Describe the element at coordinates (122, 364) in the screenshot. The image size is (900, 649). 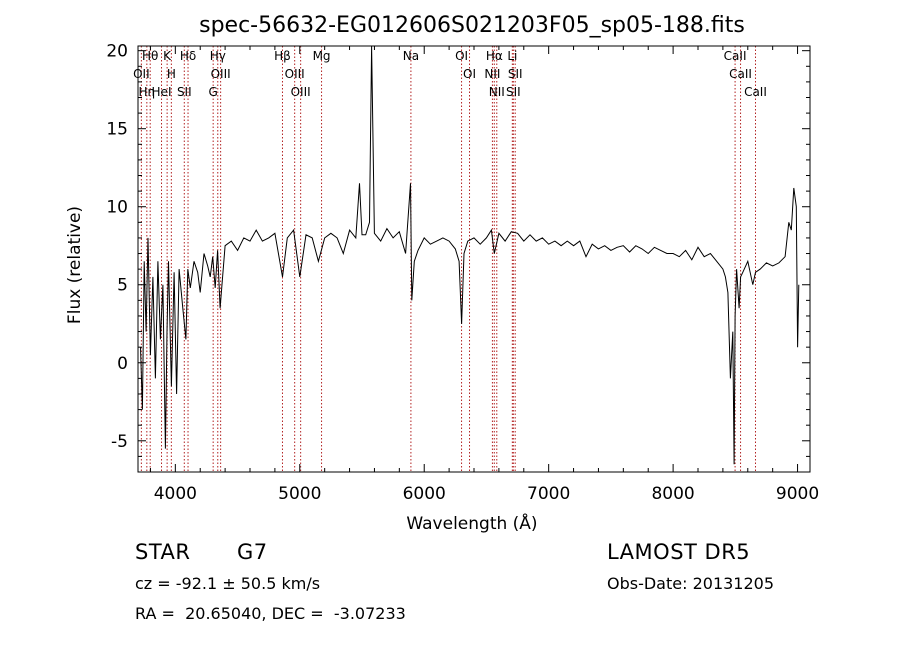
I see `y-tick-label: 0` at that location.